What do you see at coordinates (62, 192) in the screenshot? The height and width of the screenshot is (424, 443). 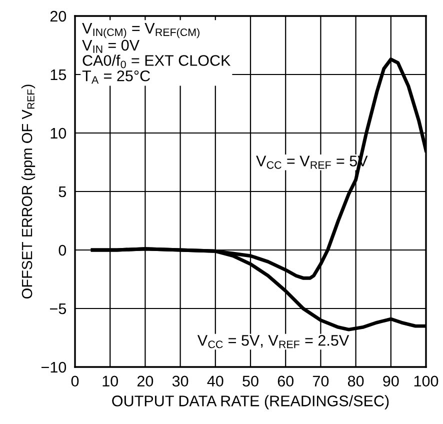 I see `y-tick-label: 5` at bounding box center [62, 192].